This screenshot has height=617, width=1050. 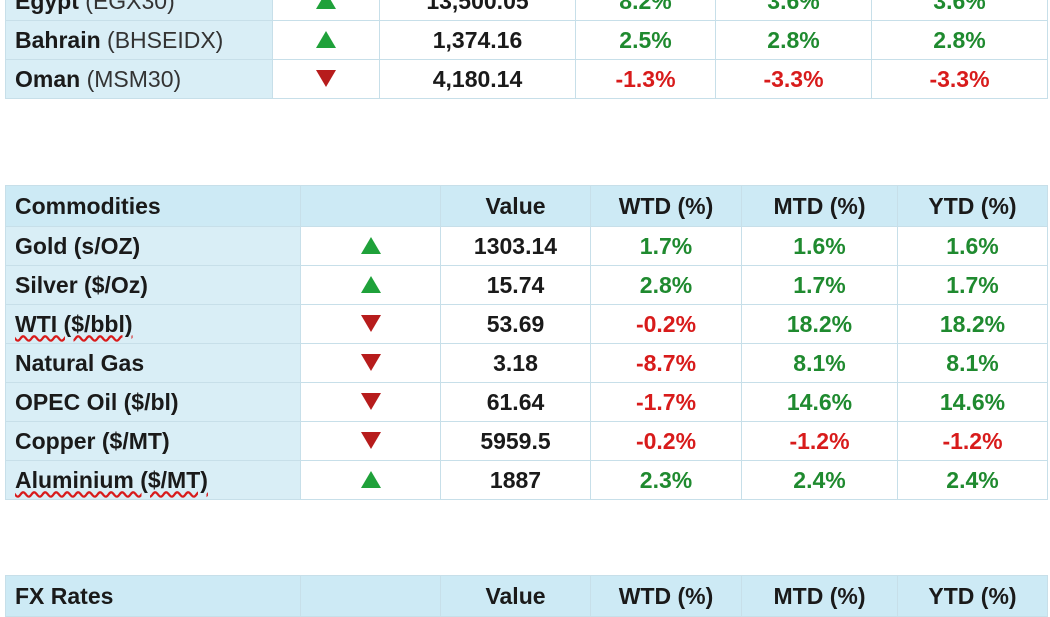 I want to click on table-header-row: FX Rates Value WTD (%) MTD (%) YTD (%), so click(x=526, y=596).